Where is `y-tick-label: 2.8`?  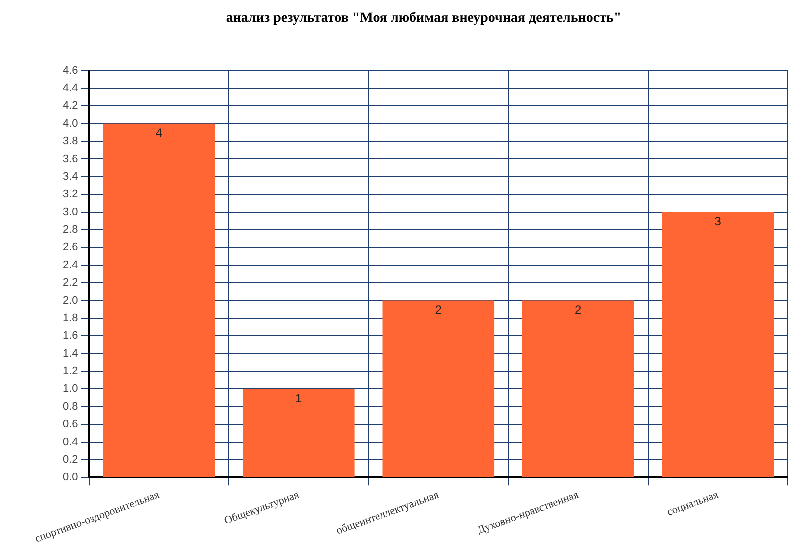 y-tick-label: 2.8 is located at coordinates (70, 230).